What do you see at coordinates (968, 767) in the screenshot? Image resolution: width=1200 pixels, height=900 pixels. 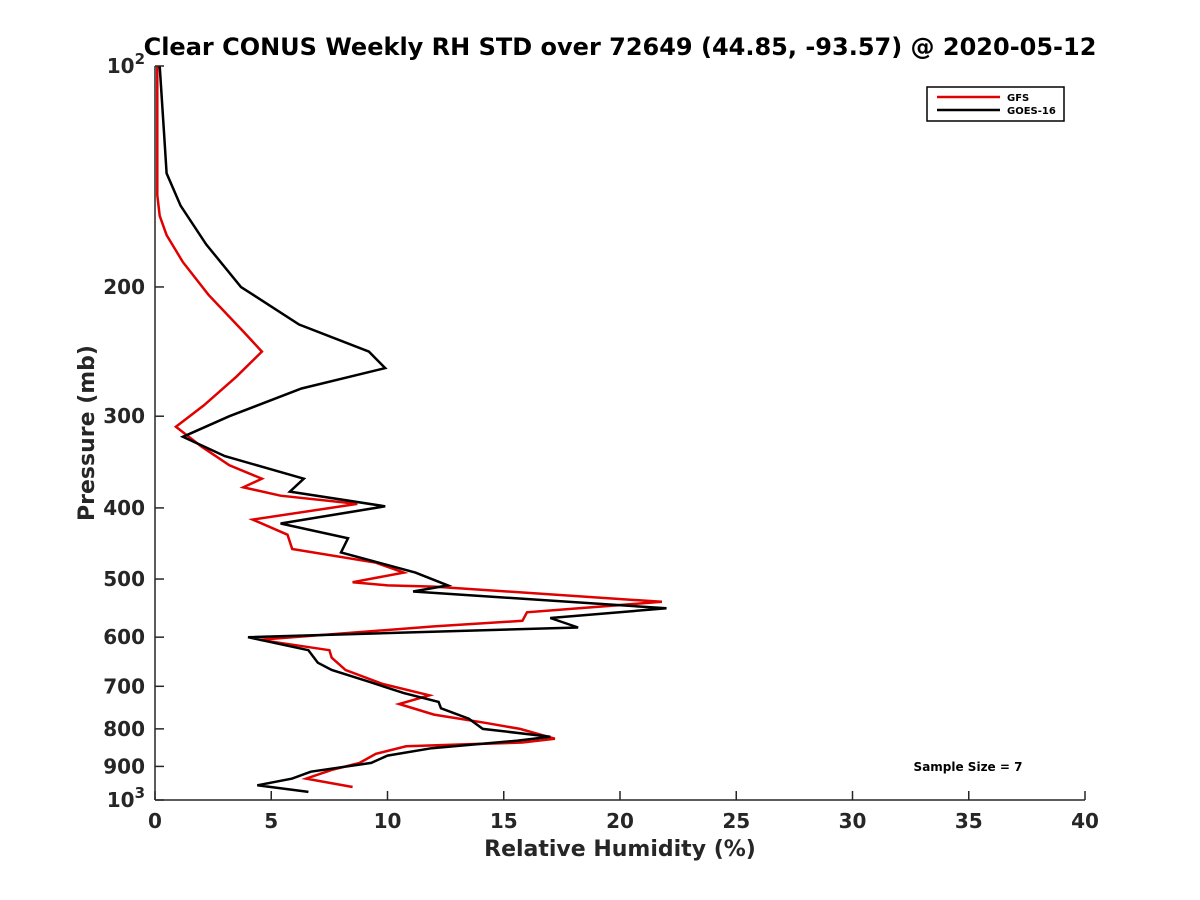 I see `sample-size-annotation: Sample Size = 7` at bounding box center [968, 767].